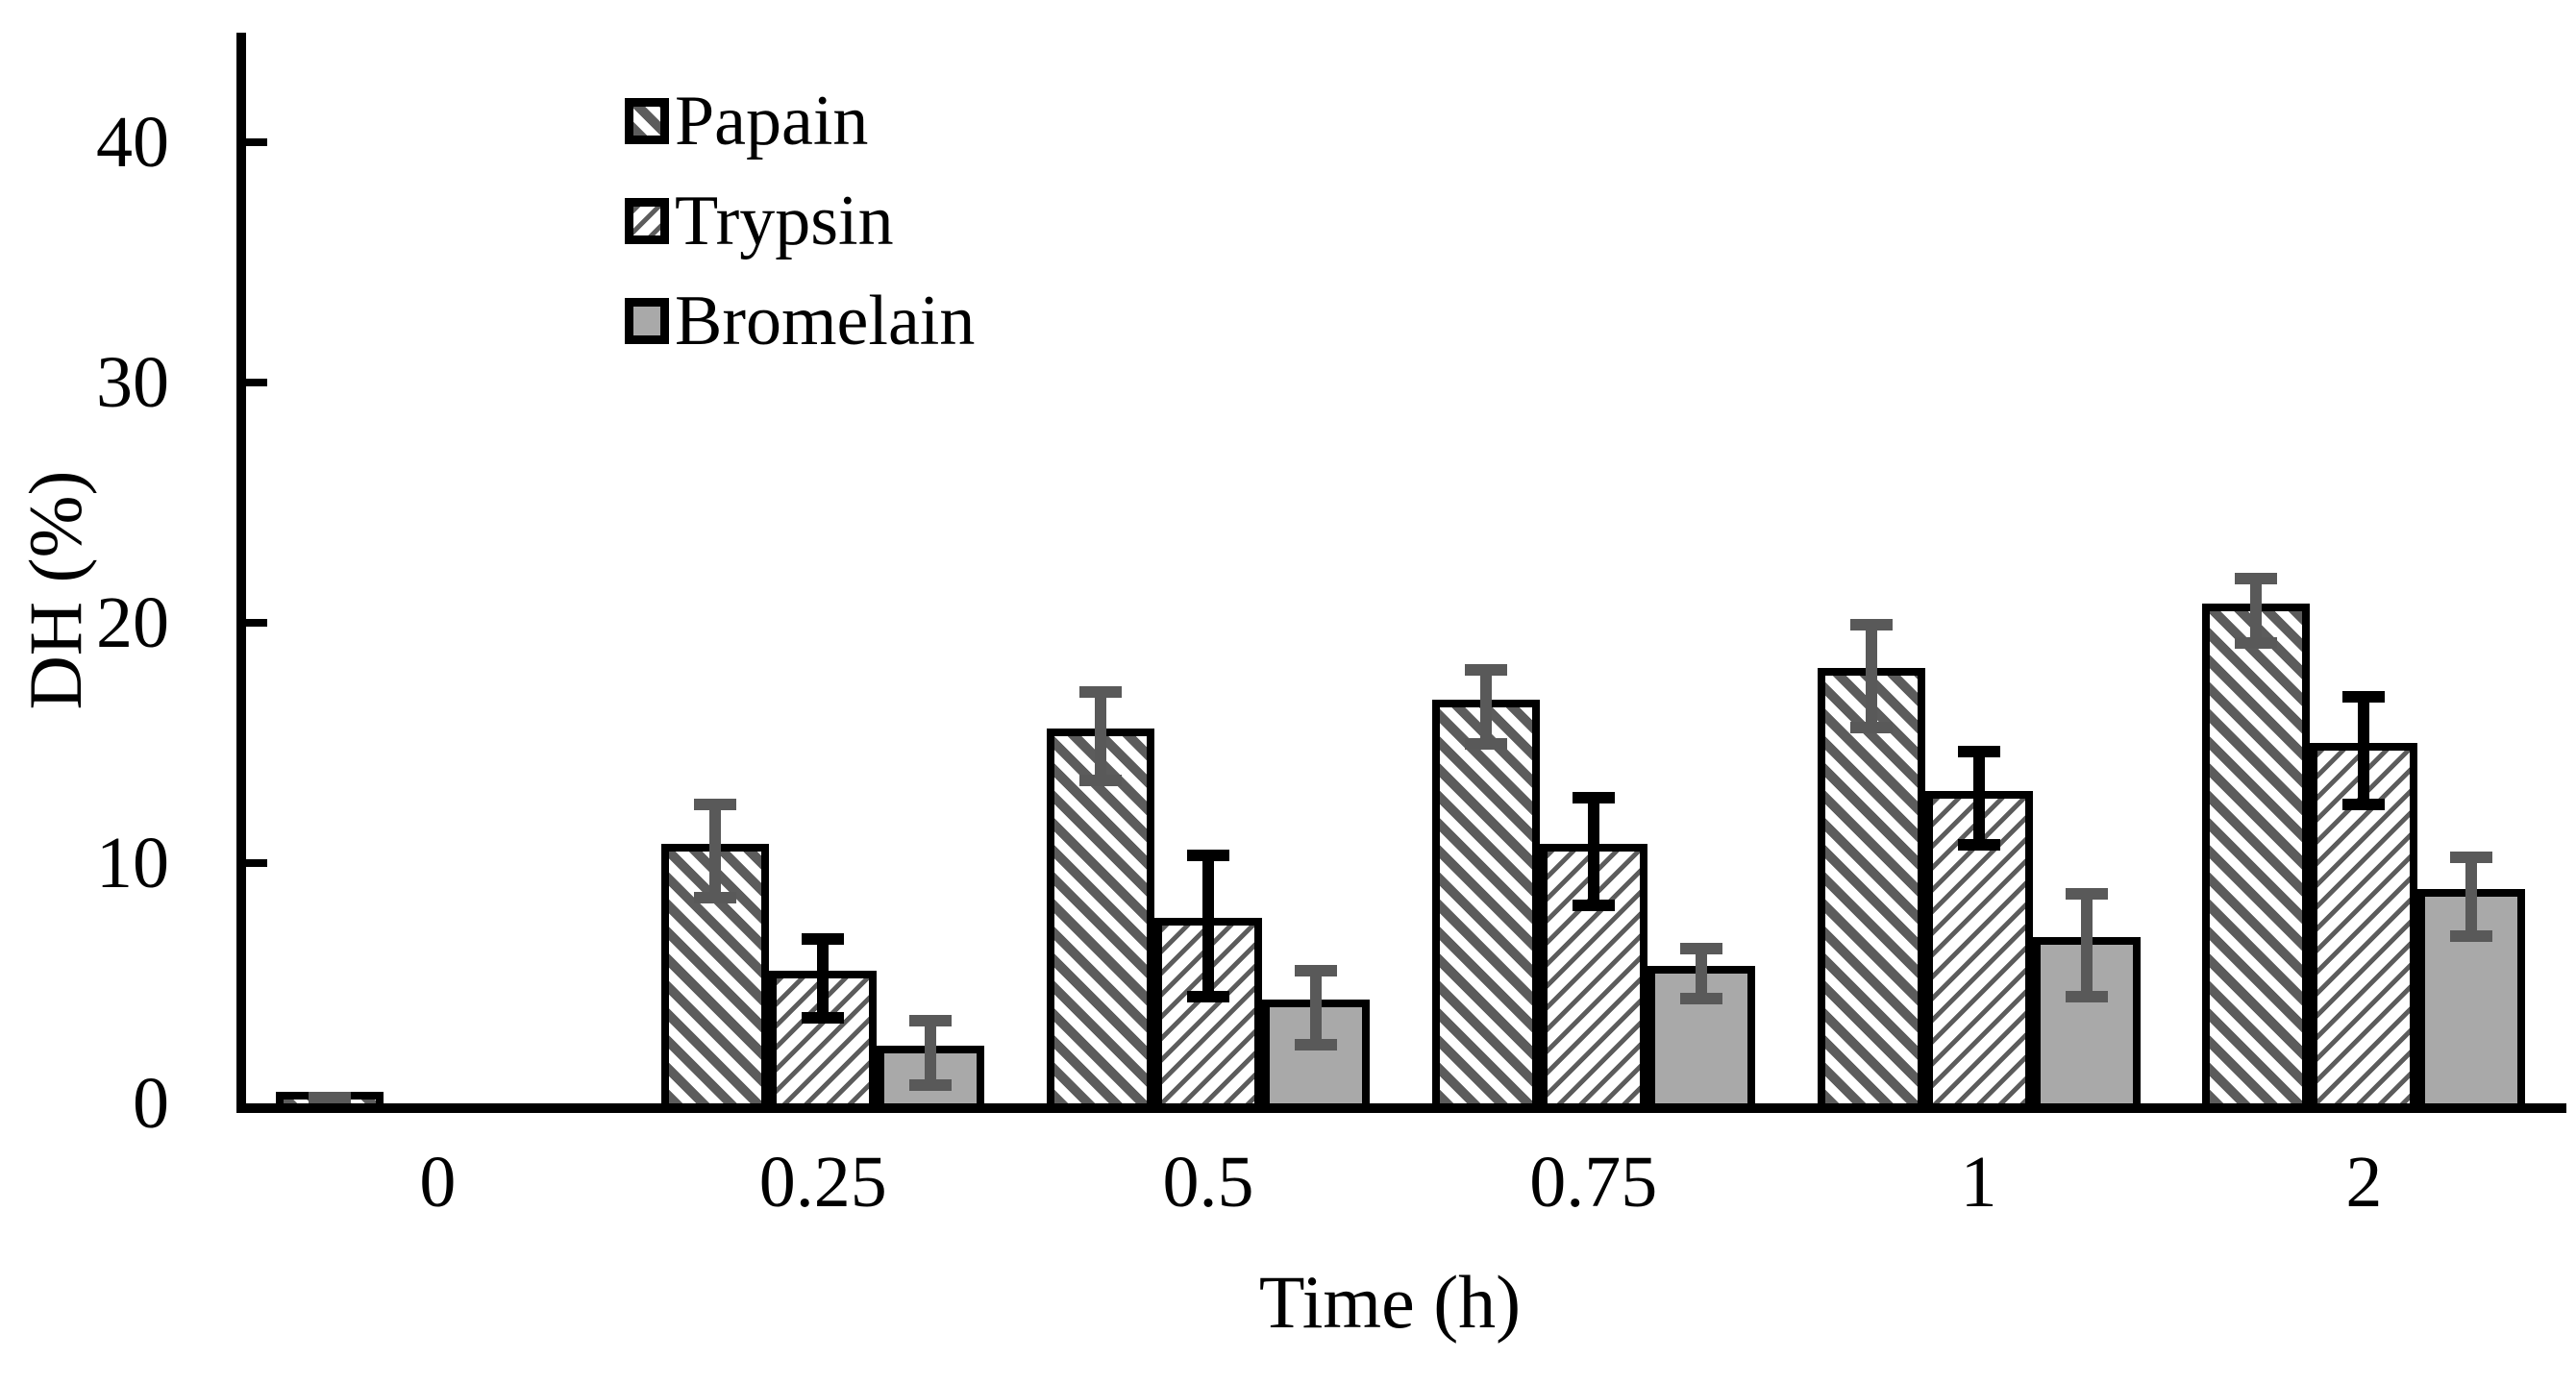 This screenshot has height=1384, width=2576. What do you see at coordinates (931, 1085) in the screenshot?
I see `error-cap-bottom-bromelain-0.25` at bounding box center [931, 1085].